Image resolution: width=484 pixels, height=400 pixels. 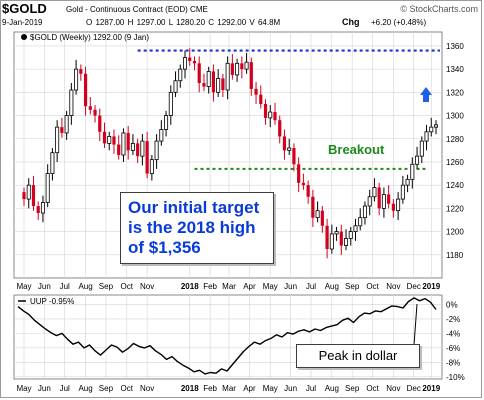 What do you see at coordinates (24, 8) in the screenshot?
I see `symbol: $GOLD` at bounding box center [24, 8].